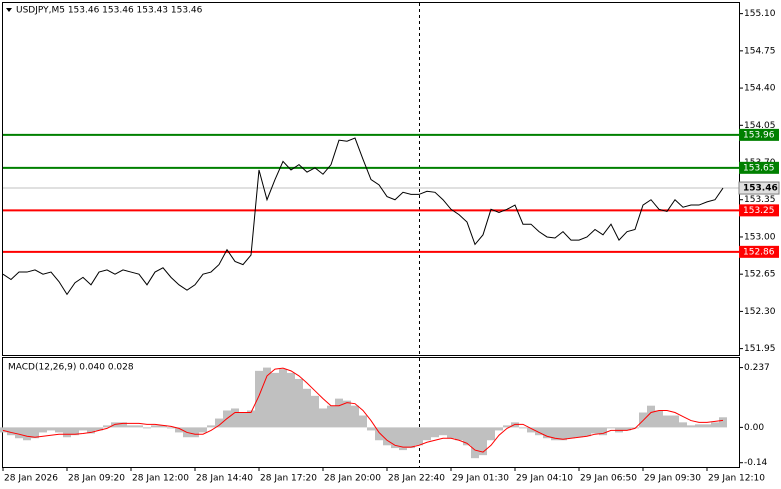  I want to click on y-tick-label: 151.95, so click(760, 349).